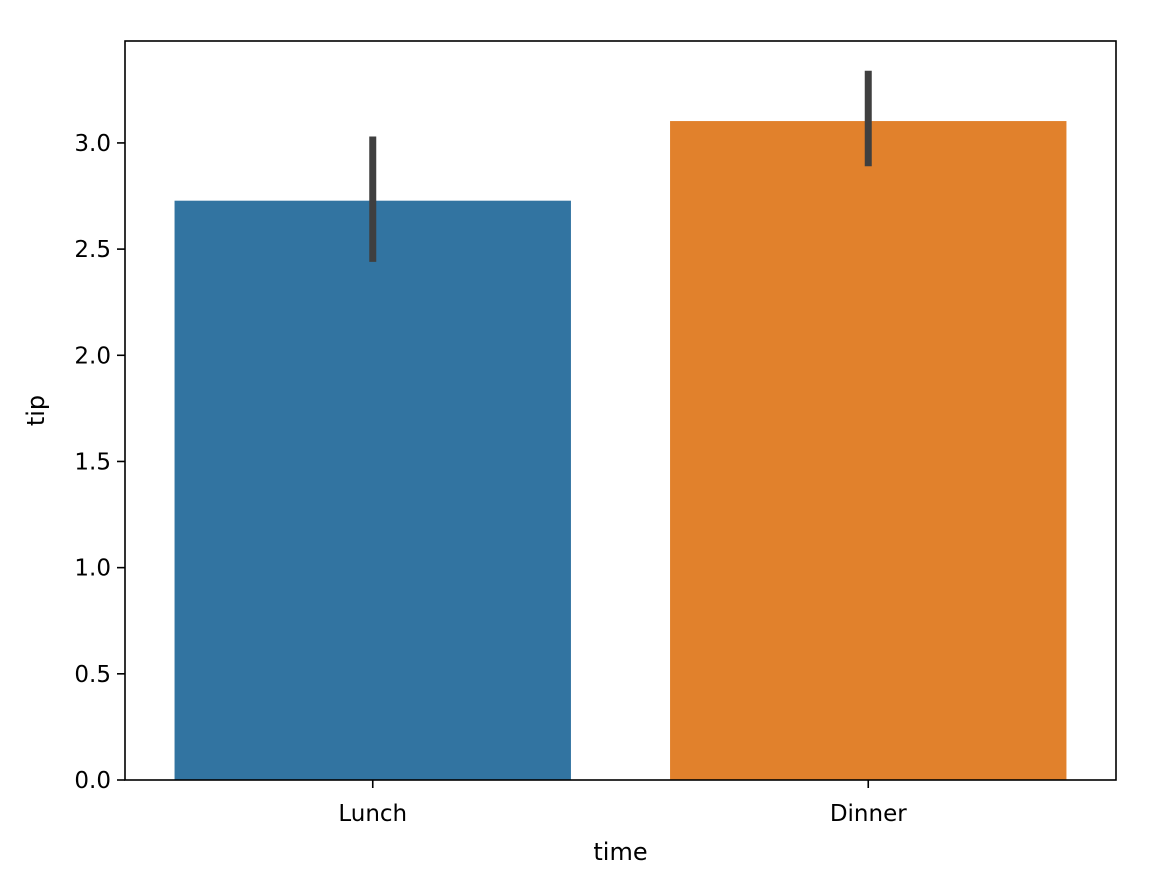  I want to click on error-bars-layer, so click(620, 166).